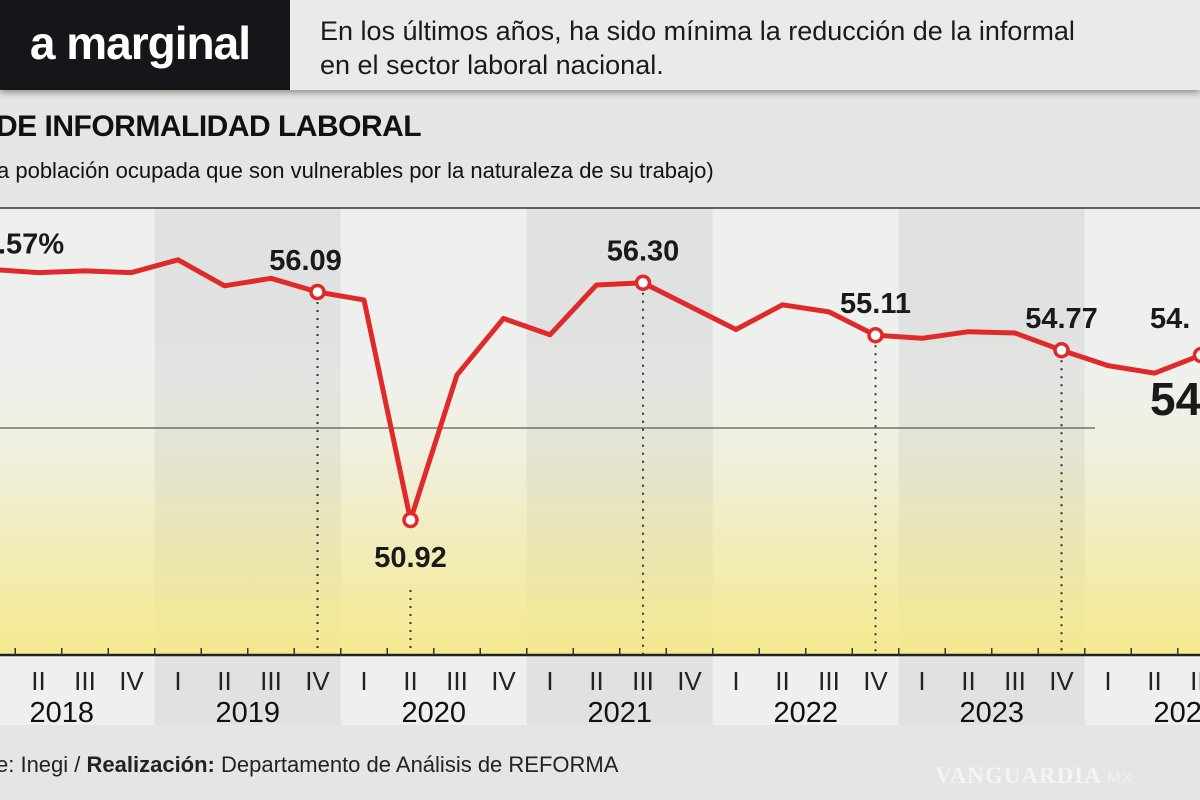 This screenshot has width=1200, height=800. What do you see at coordinates (991, 713) in the screenshot?
I see `year-label: 2023` at bounding box center [991, 713].